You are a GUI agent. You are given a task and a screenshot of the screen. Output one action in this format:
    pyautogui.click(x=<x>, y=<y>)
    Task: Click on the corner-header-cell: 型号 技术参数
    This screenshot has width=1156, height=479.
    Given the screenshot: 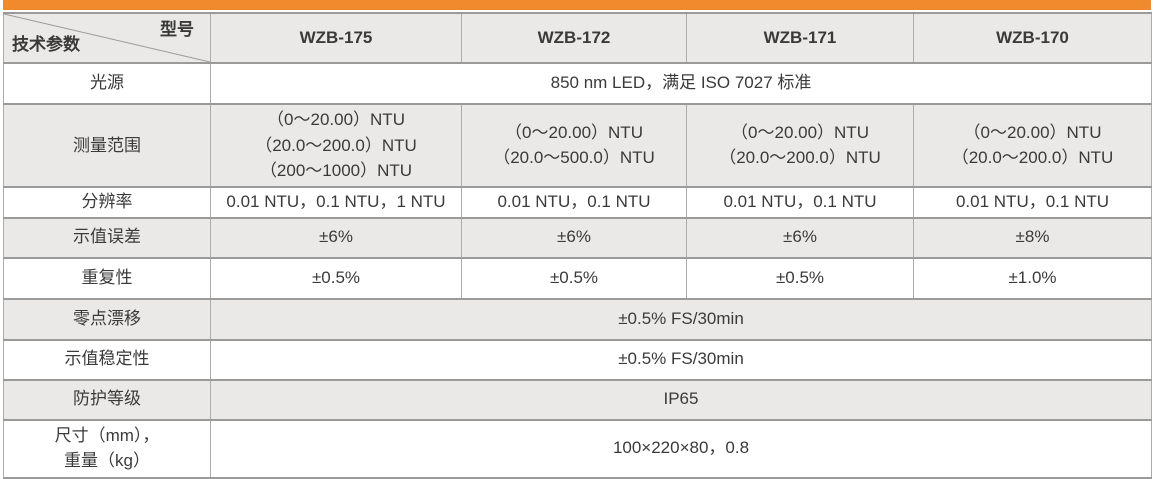 What is the action you would take?
    pyautogui.click(x=107, y=38)
    